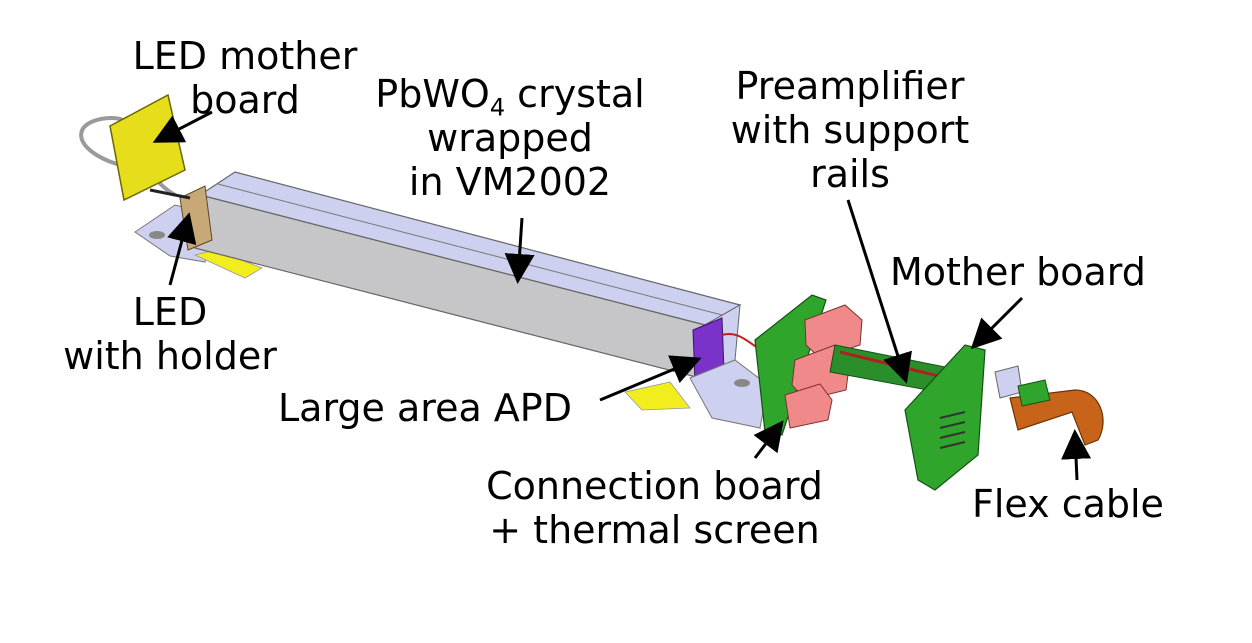  I want to click on connector-pins, so click(952, 430).